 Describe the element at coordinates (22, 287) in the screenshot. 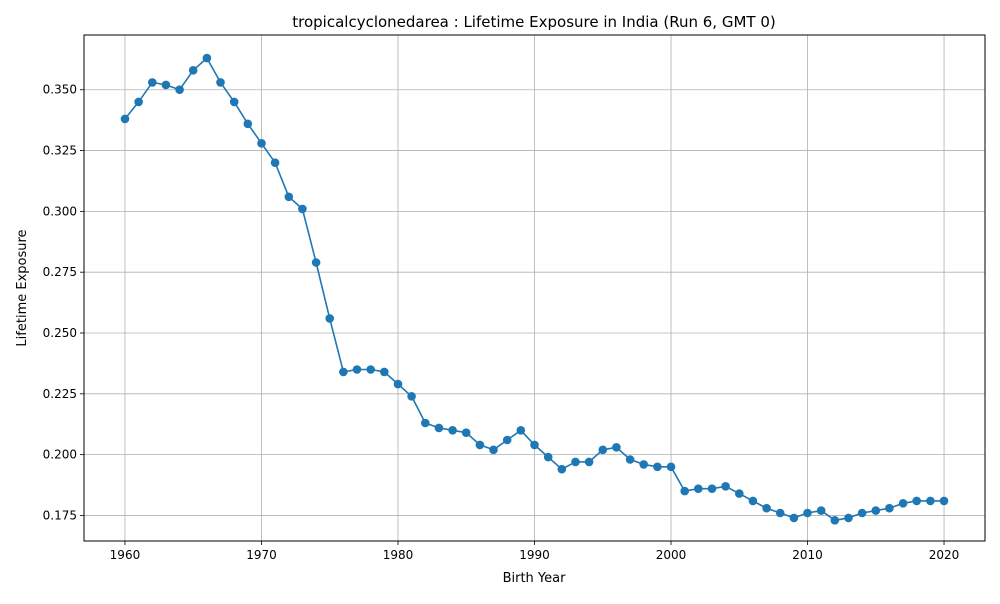

I see `y-axis-label: Lifetime Exposure` at that location.